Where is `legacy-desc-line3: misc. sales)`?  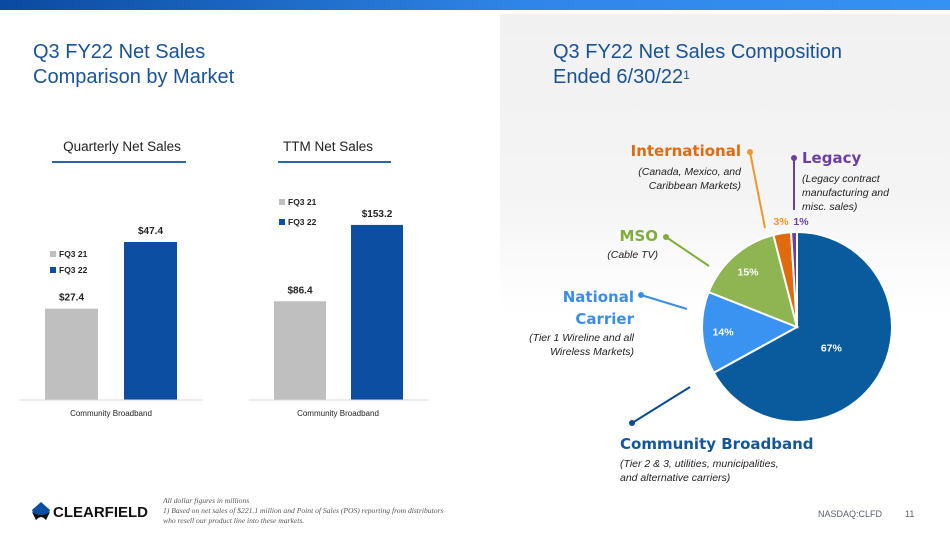 legacy-desc-line3: misc. sales) is located at coordinates (830, 207).